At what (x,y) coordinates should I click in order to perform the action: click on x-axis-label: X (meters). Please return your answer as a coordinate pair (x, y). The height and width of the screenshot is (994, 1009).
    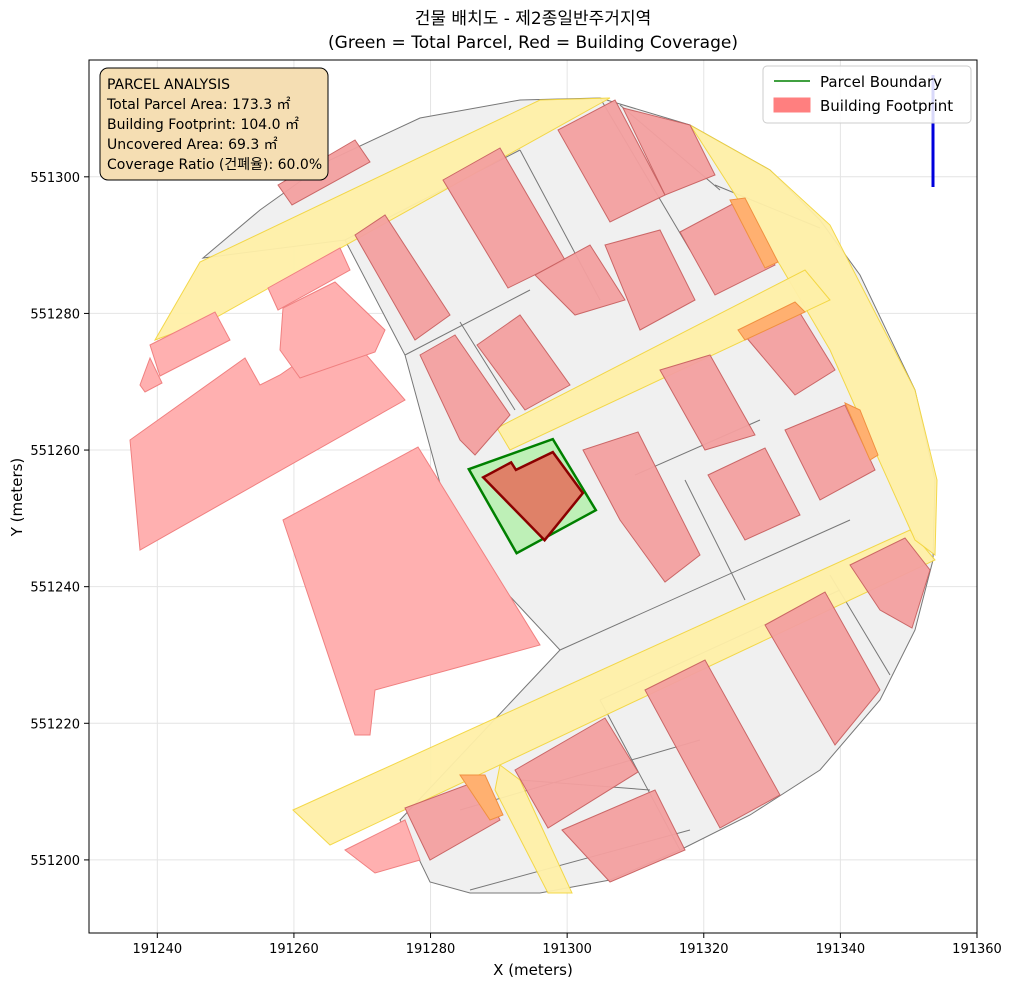
    Looking at the image, I should click on (533, 970).